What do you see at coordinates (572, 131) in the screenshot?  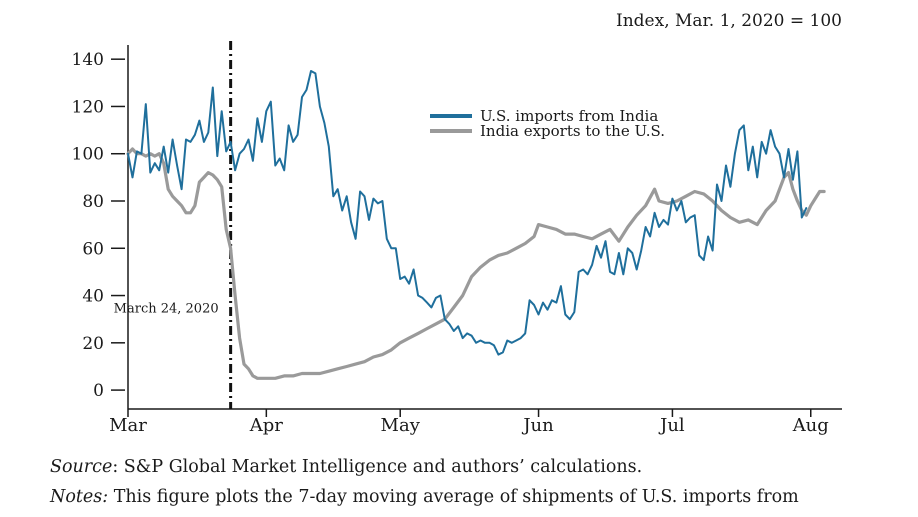 I see `legend-label: India exports to the U.S.` at bounding box center [572, 131].